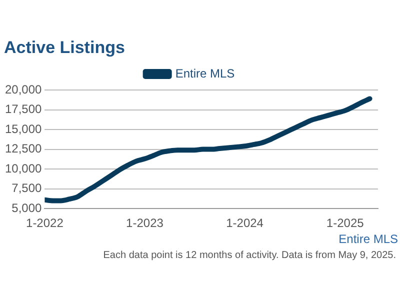  I want to click on x-tick-label: 1-2024, so click(245, 223).